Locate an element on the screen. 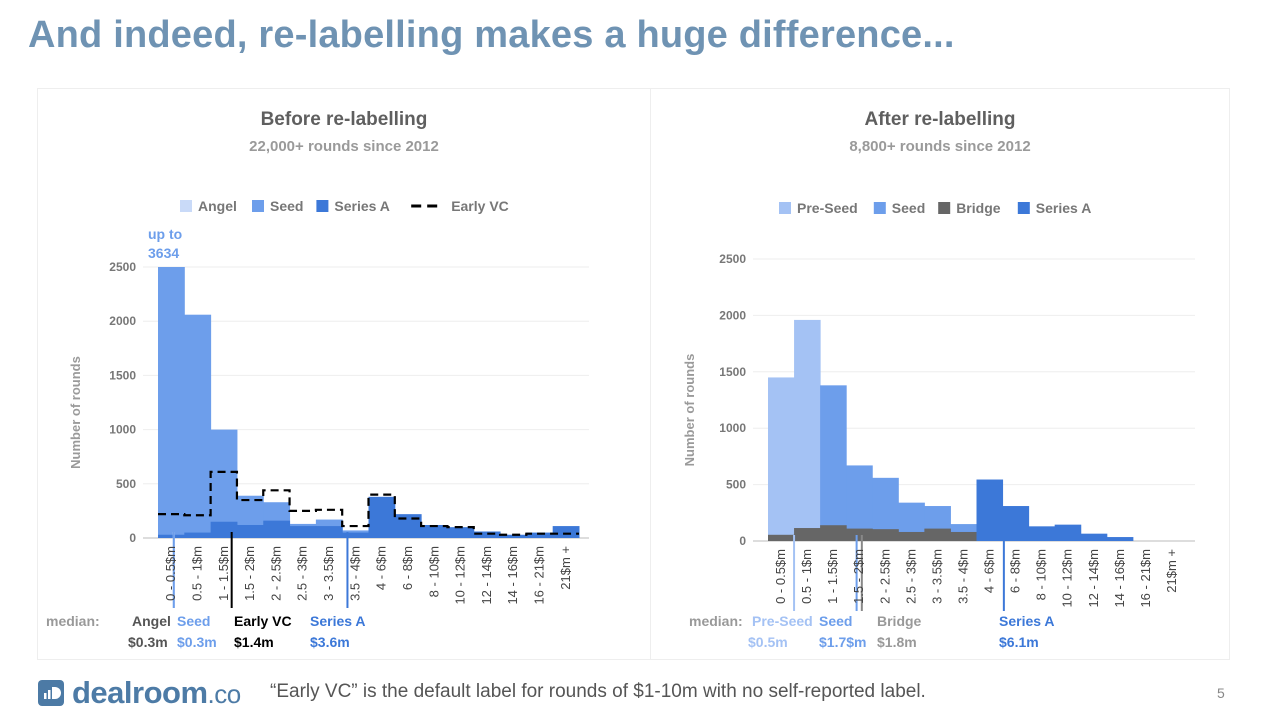 The height and width of the screenshot is (720, 1280). median-name: Early VC is located at coordinates (263, 621).